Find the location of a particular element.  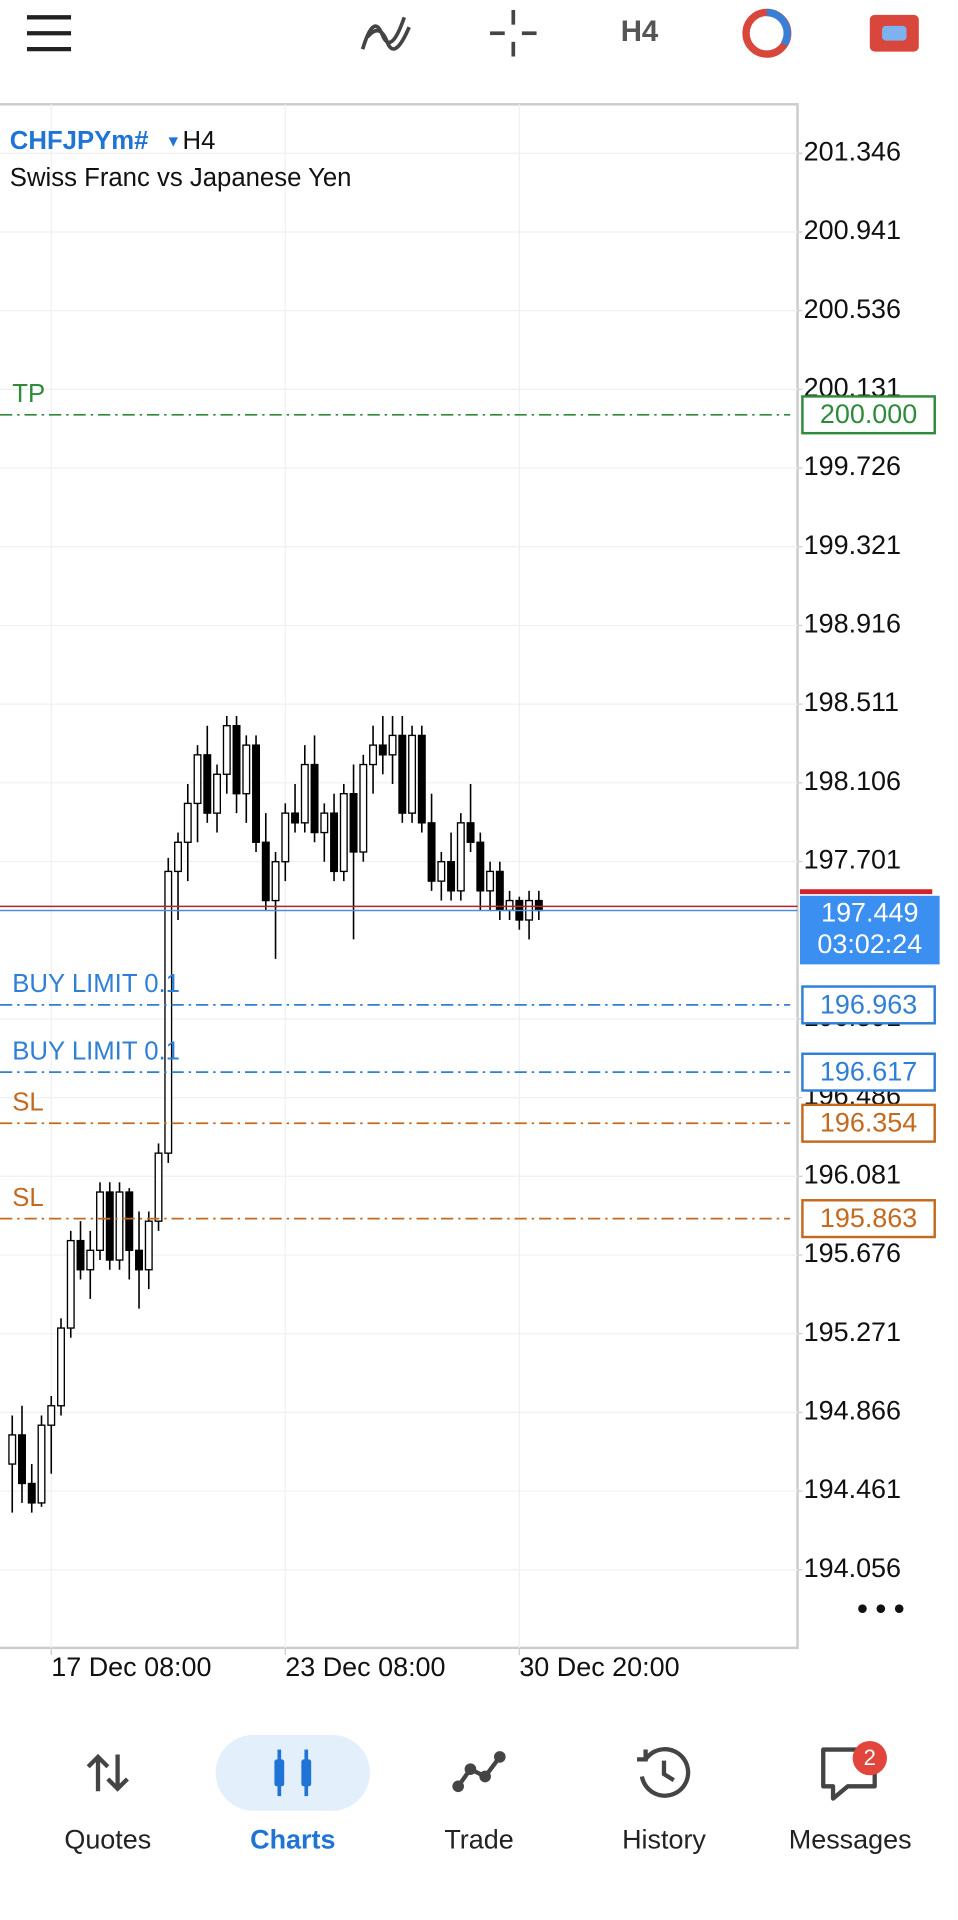

nav-tab-label: Charts is located at coordinates (292, 1840).